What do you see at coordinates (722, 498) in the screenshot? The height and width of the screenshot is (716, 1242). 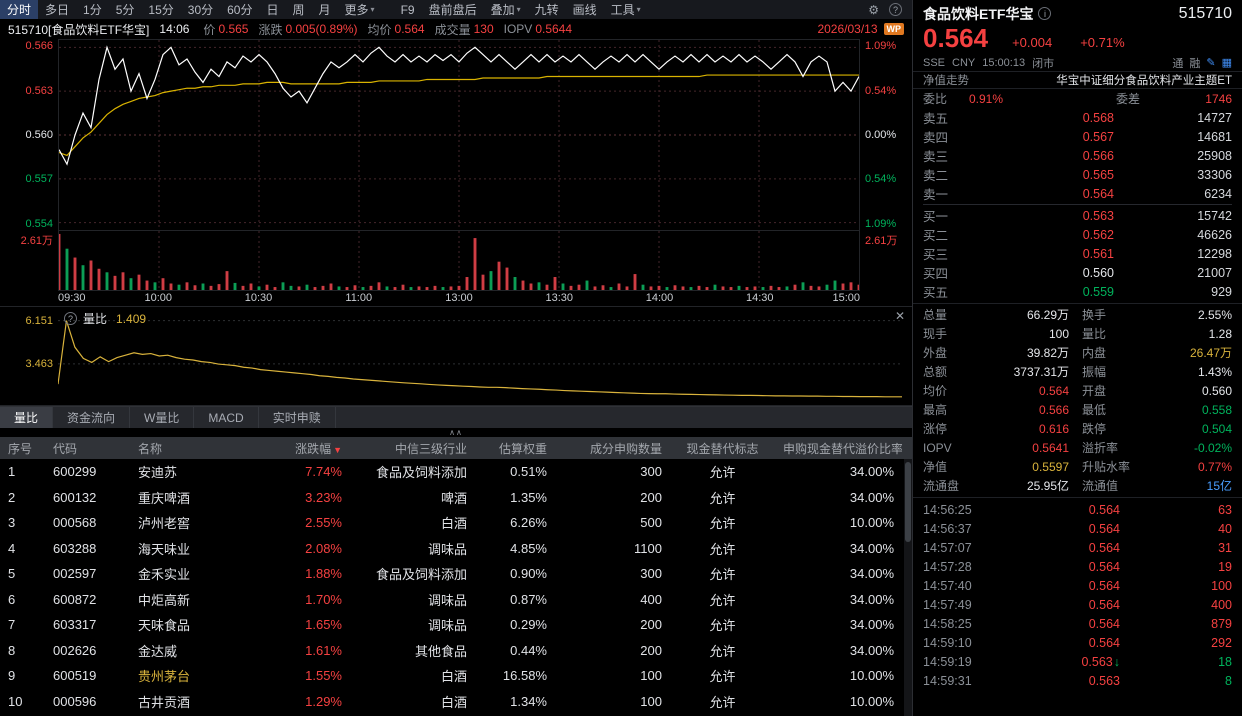 I see `table-cell: 允许` at bounding box center [722, 498].